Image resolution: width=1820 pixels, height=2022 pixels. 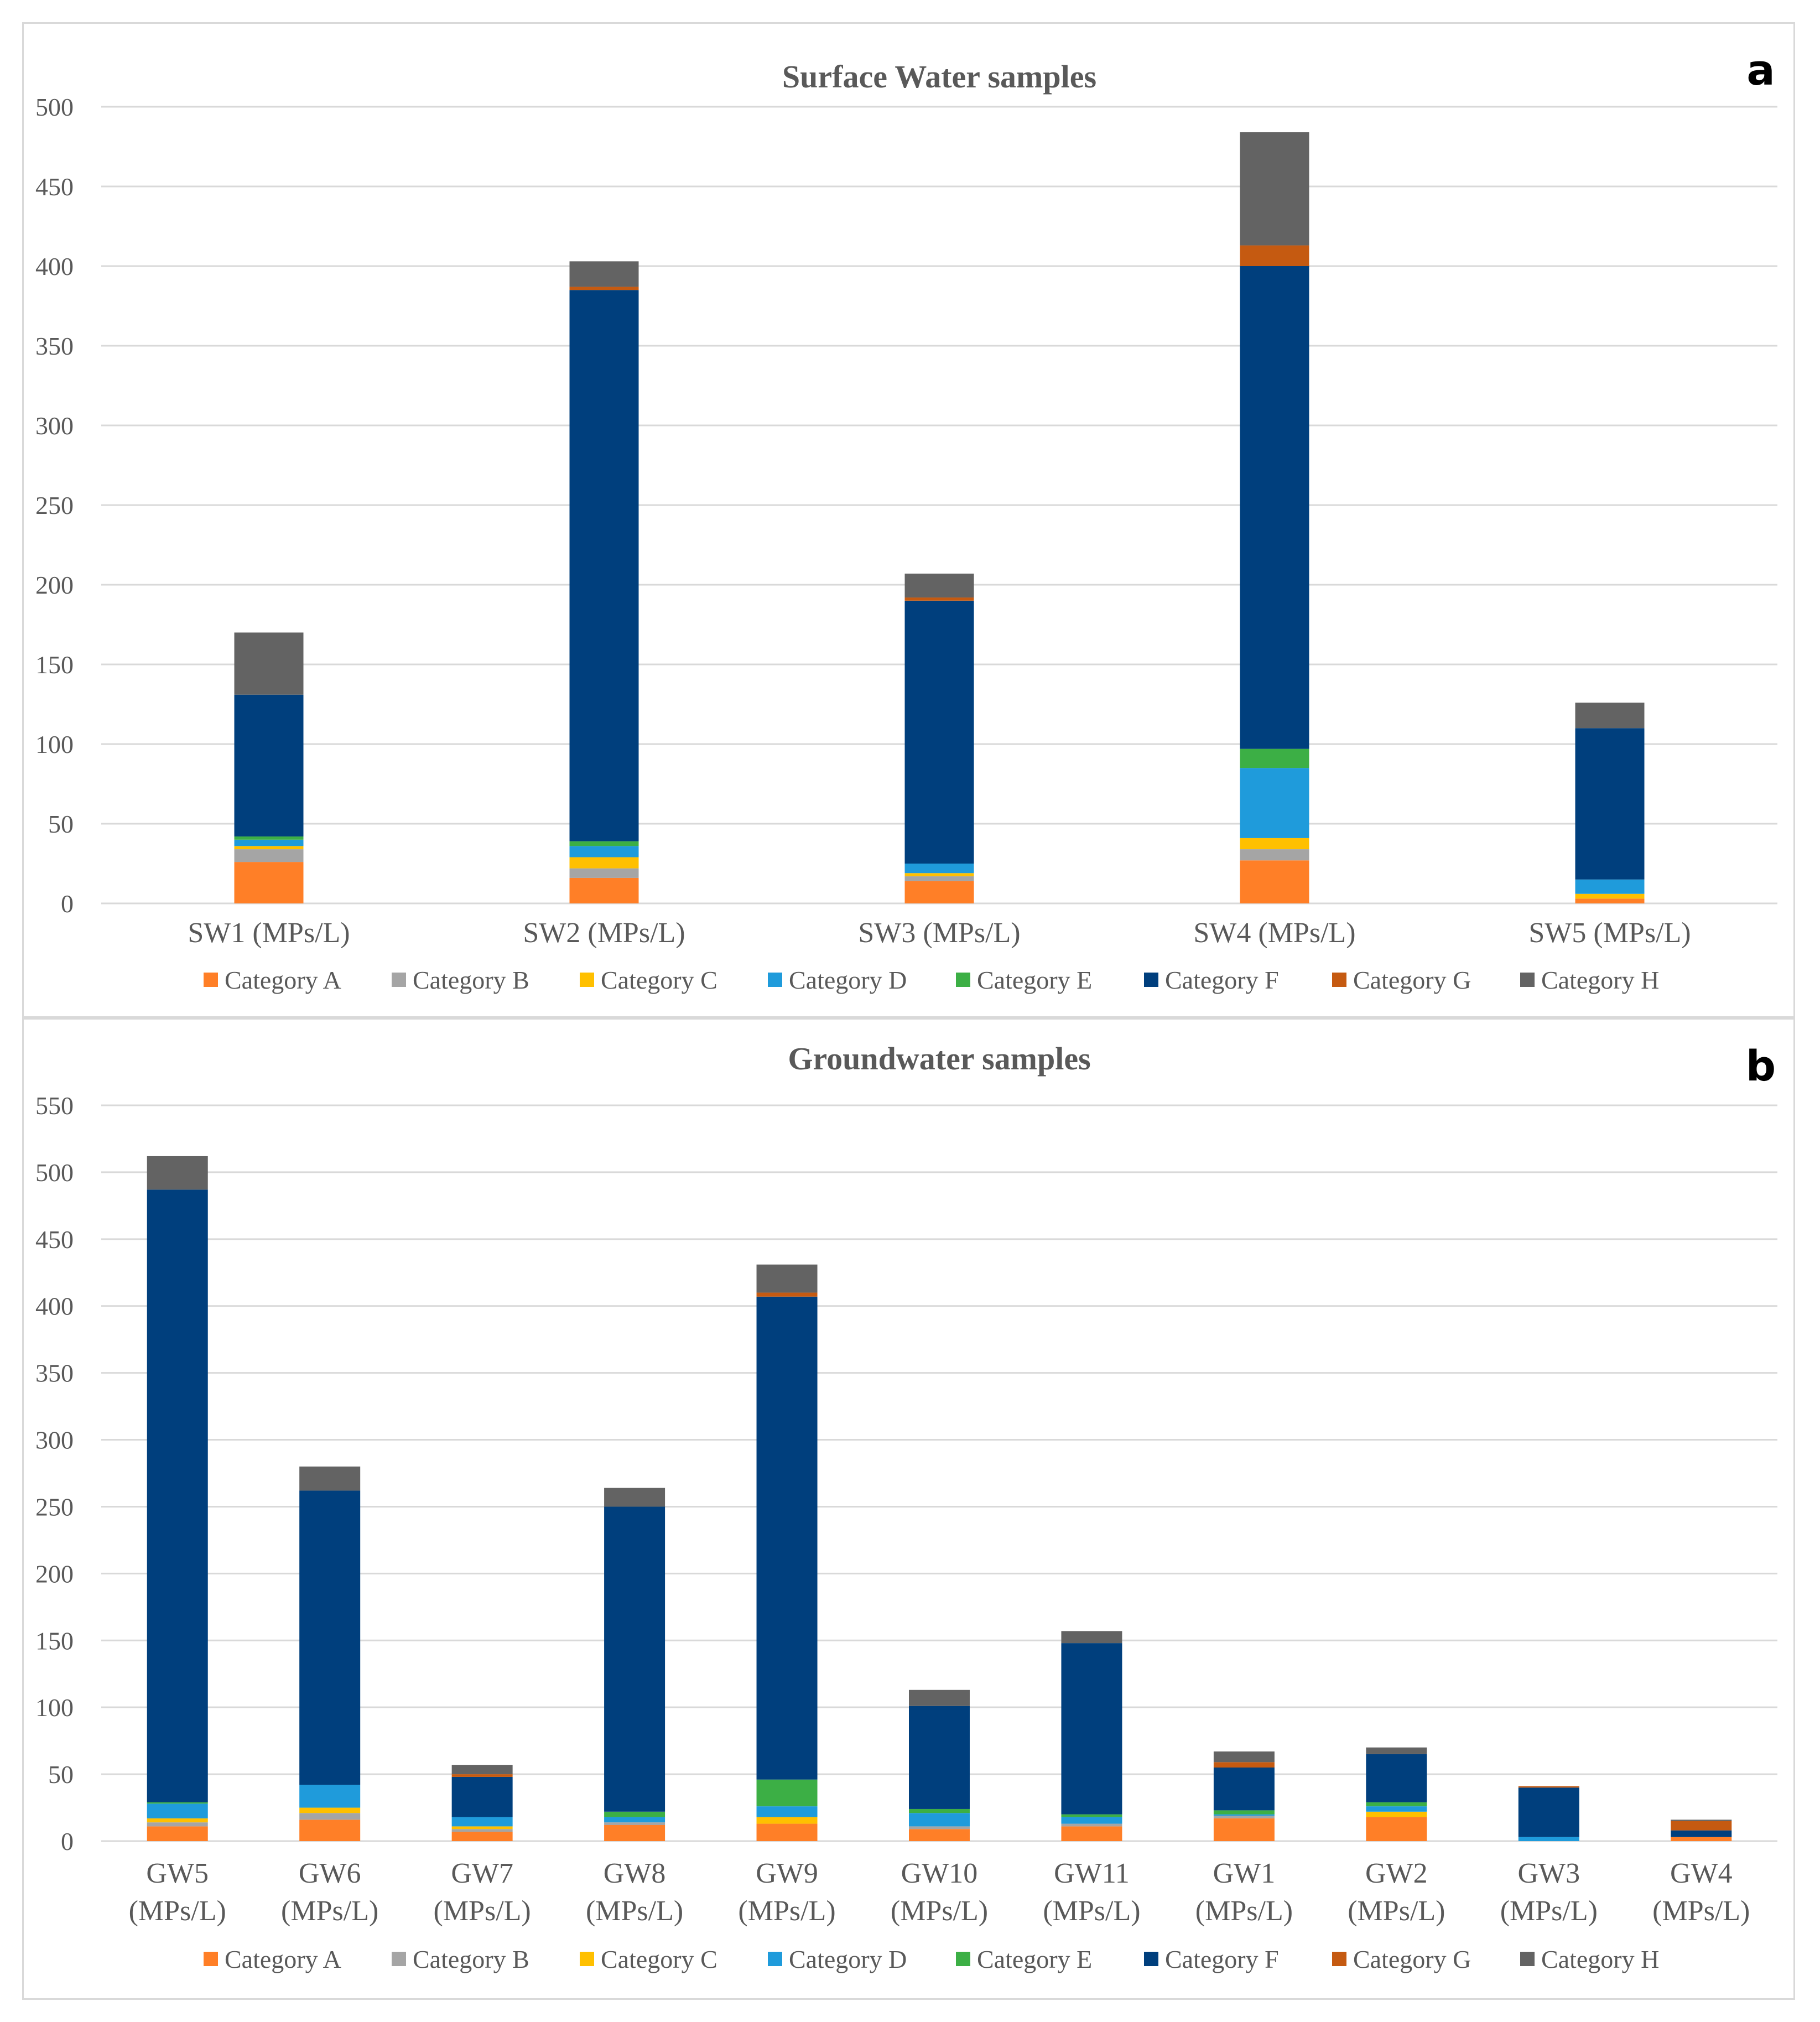 I want to click on legend-label: Category F, so click(x=1222, y=1959).